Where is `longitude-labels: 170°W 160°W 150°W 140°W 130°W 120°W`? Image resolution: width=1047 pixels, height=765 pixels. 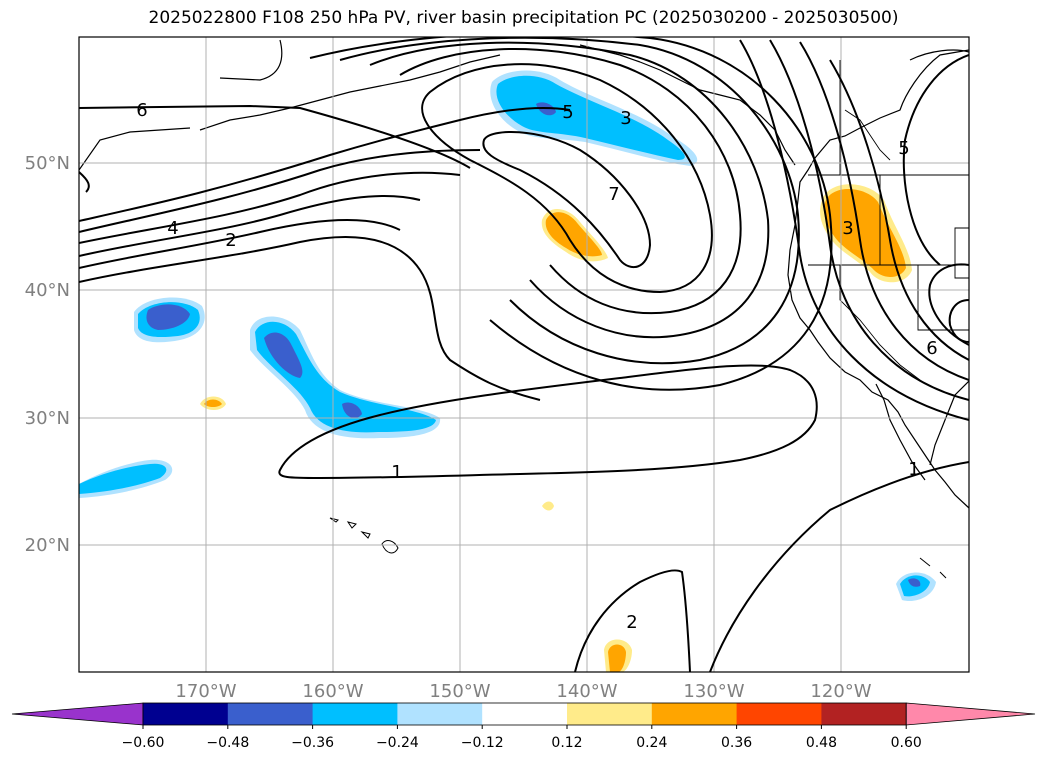 longitude-labels: 170°W 160°W 150°W 140°W 130°W 120°W is located at coordinates (523, 691).